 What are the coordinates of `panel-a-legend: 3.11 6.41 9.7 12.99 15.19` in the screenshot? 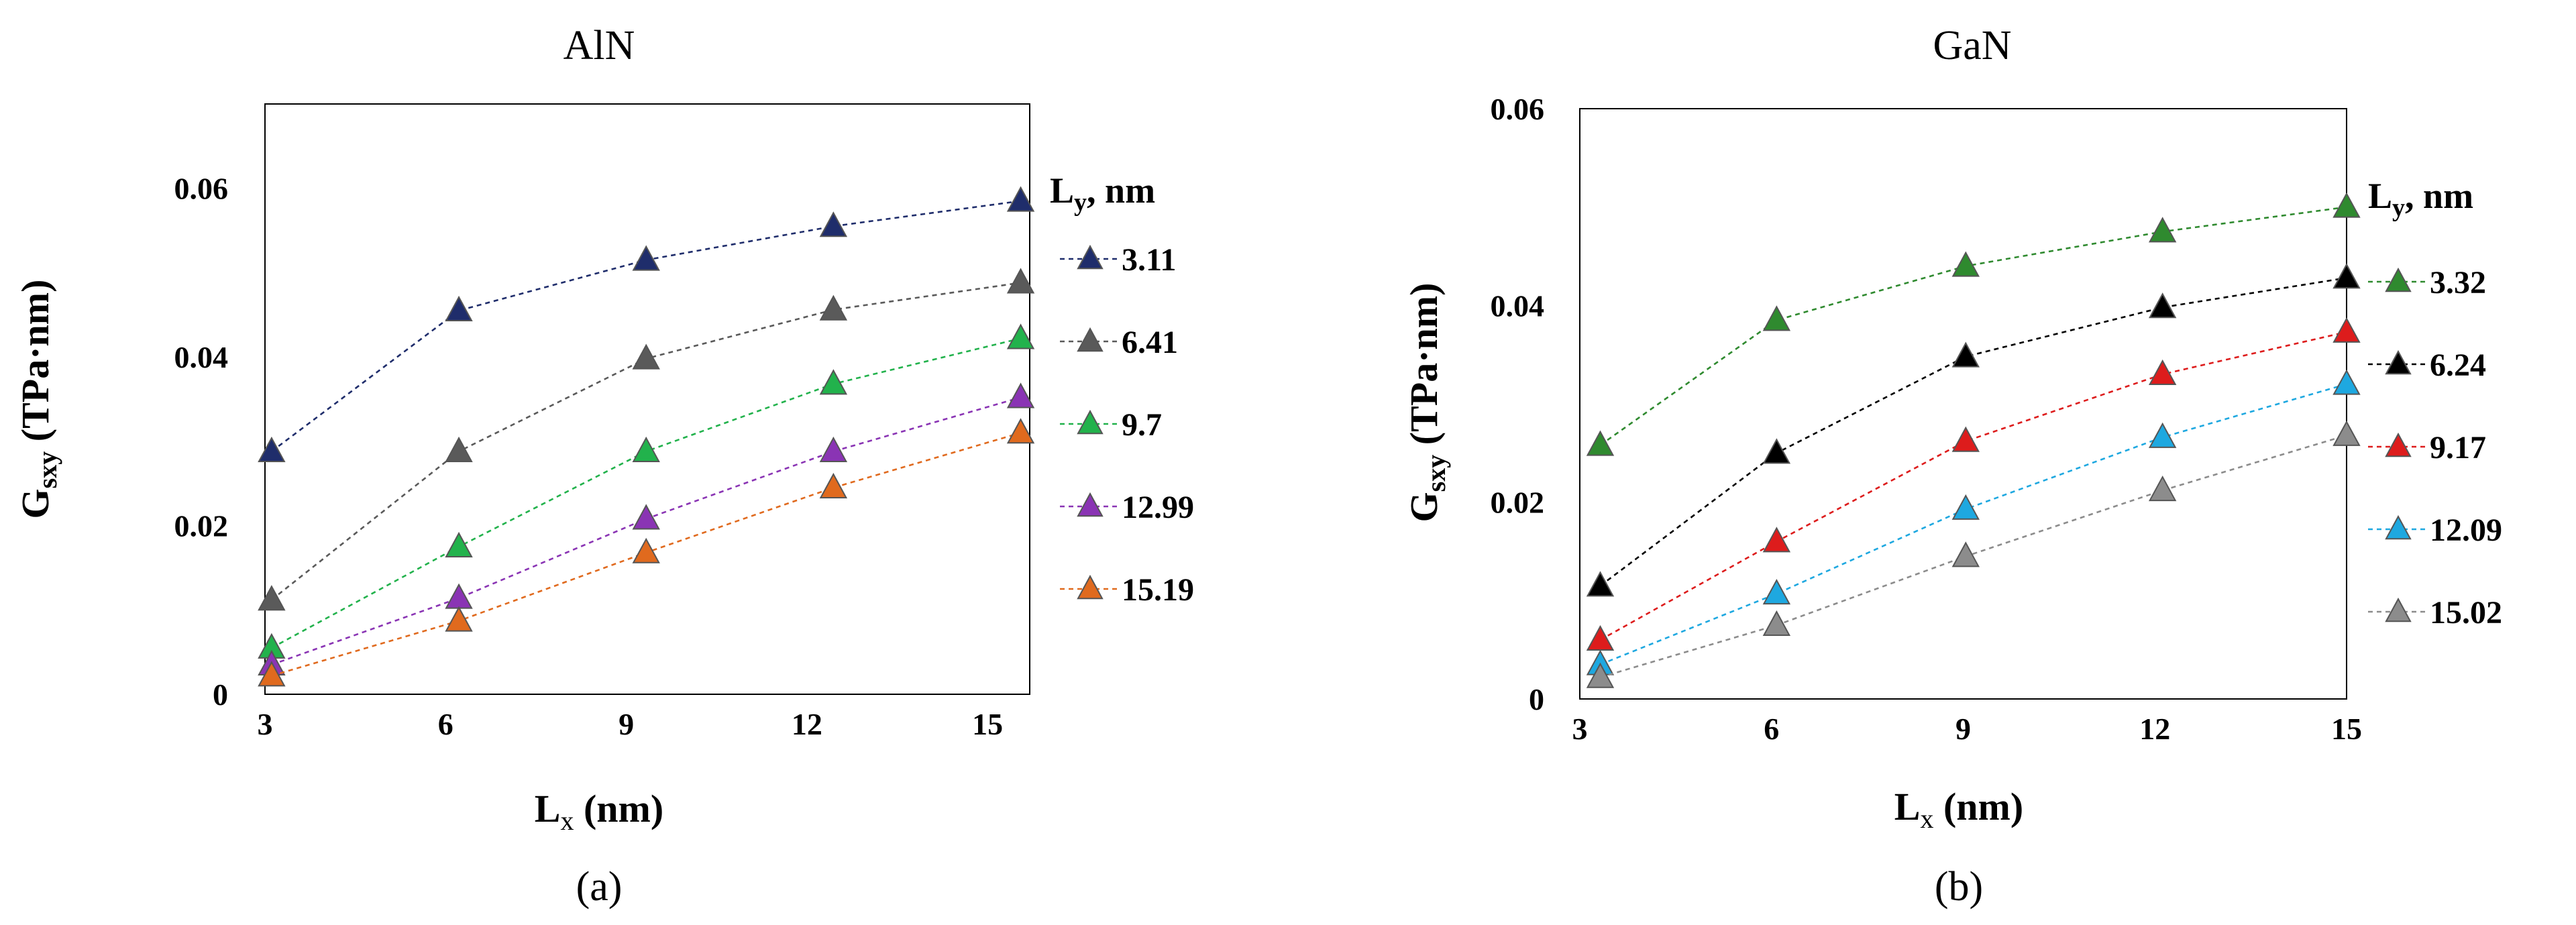 It's located at (1127, 425).